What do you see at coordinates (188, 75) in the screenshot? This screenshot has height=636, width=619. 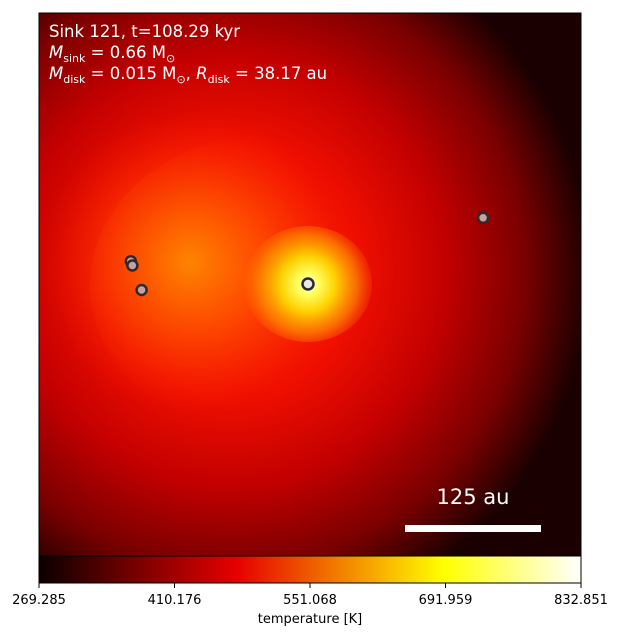 I see `mdisk-rdisk-label: Mdisk = 0.015 M⊙, Rdisk = 38.17 au` at bounding box center [188, 75].